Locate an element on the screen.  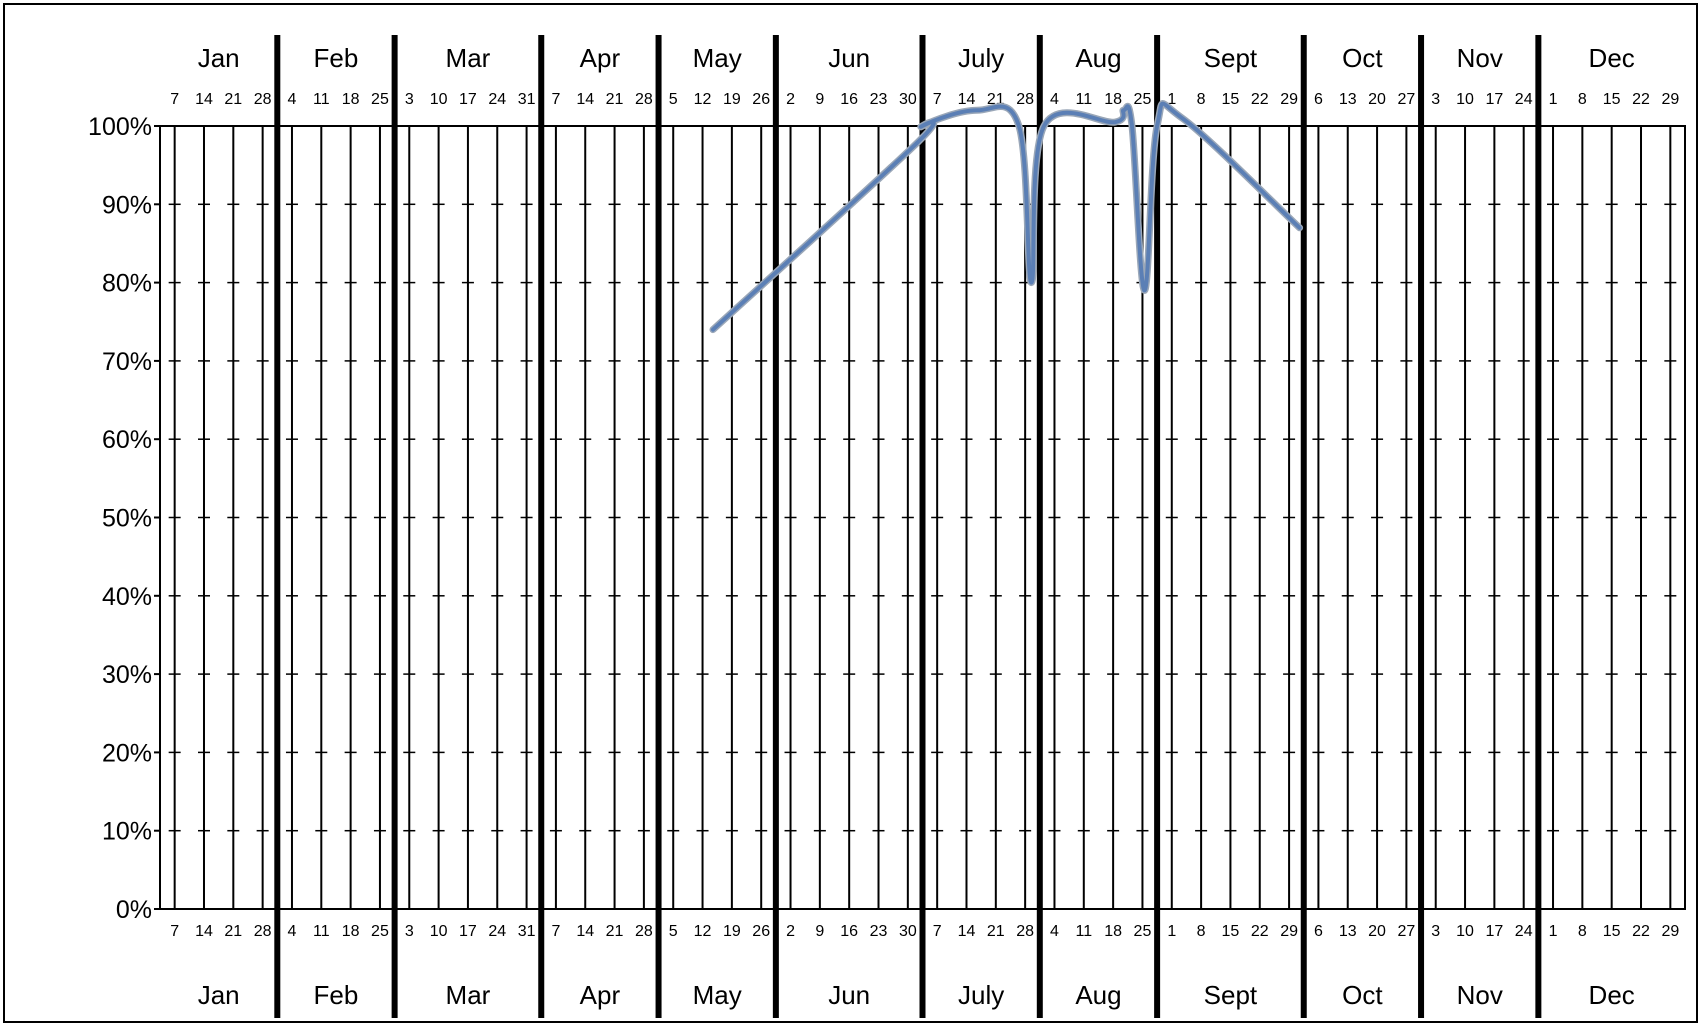
x-tick-label-bottom: 19 is located at coordinates (732, 931).